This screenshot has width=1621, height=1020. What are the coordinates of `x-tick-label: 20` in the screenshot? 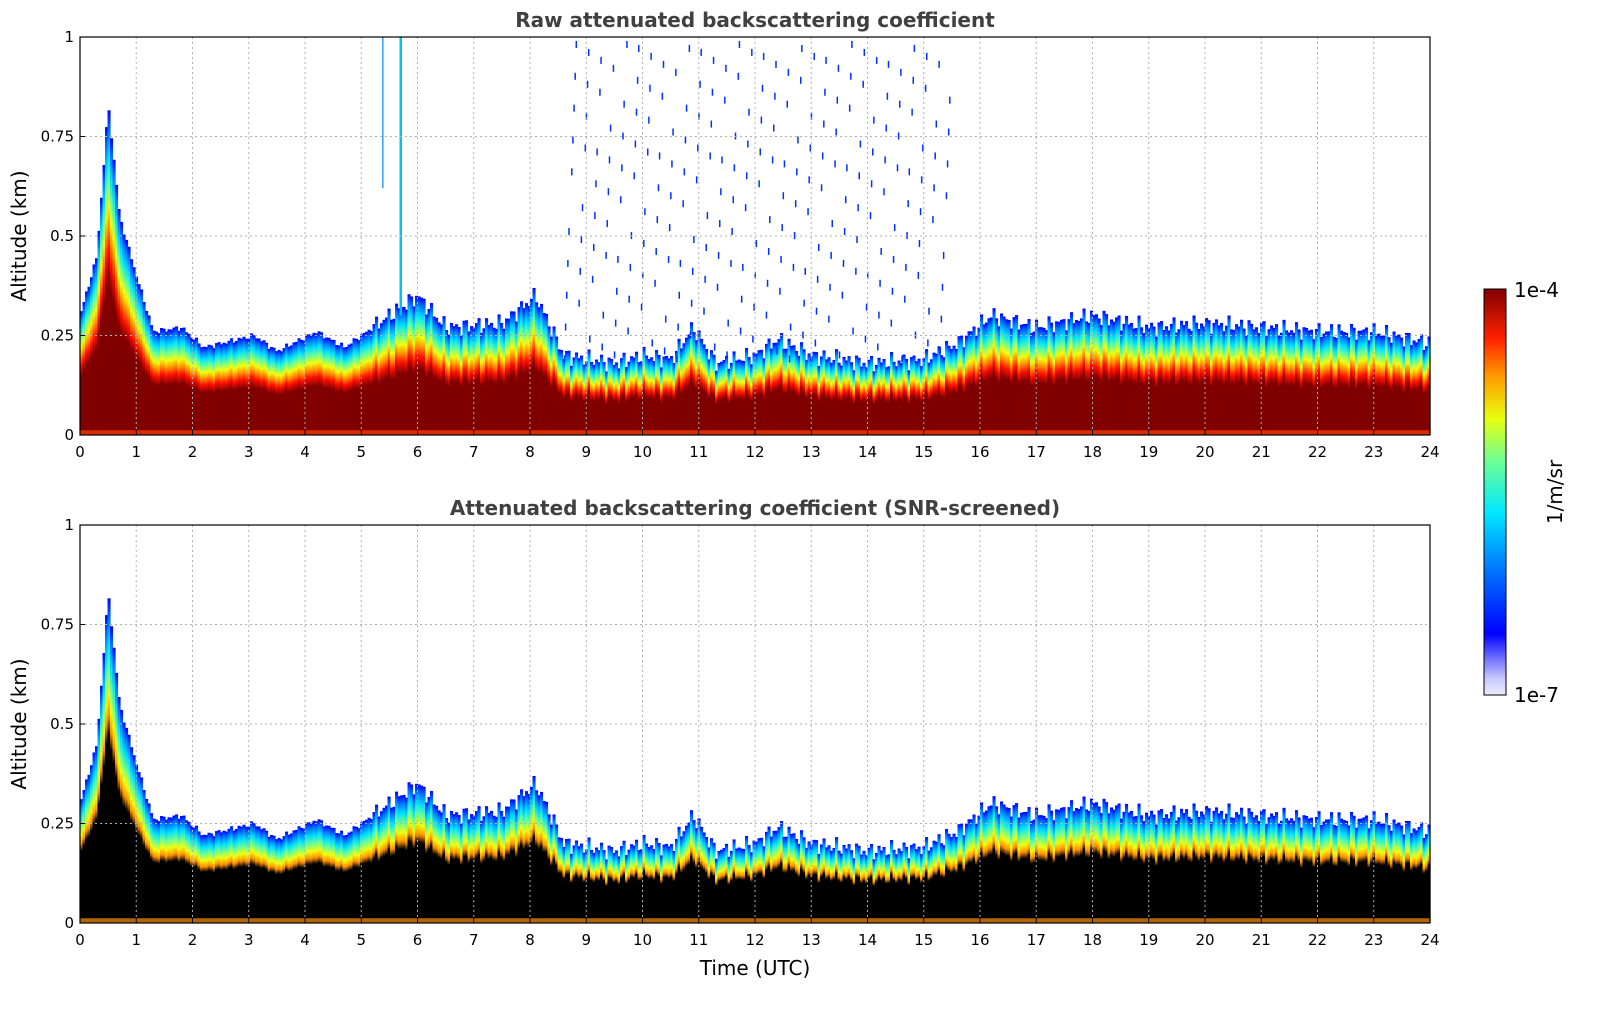 It's located at (1204, 940).